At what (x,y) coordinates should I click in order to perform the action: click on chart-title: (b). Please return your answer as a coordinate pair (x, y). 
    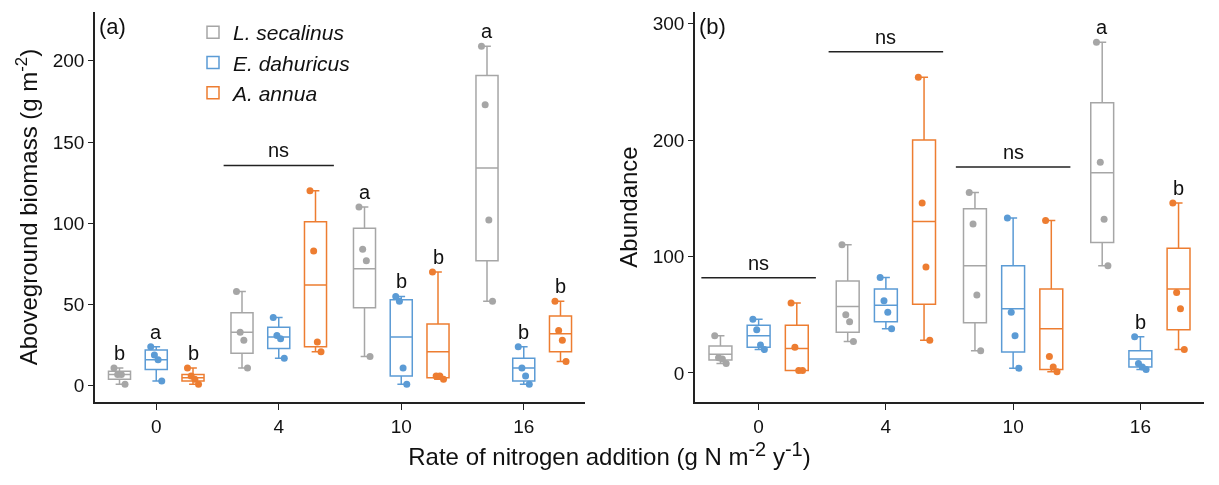
    Looking at the image, I should click on (712, 26).